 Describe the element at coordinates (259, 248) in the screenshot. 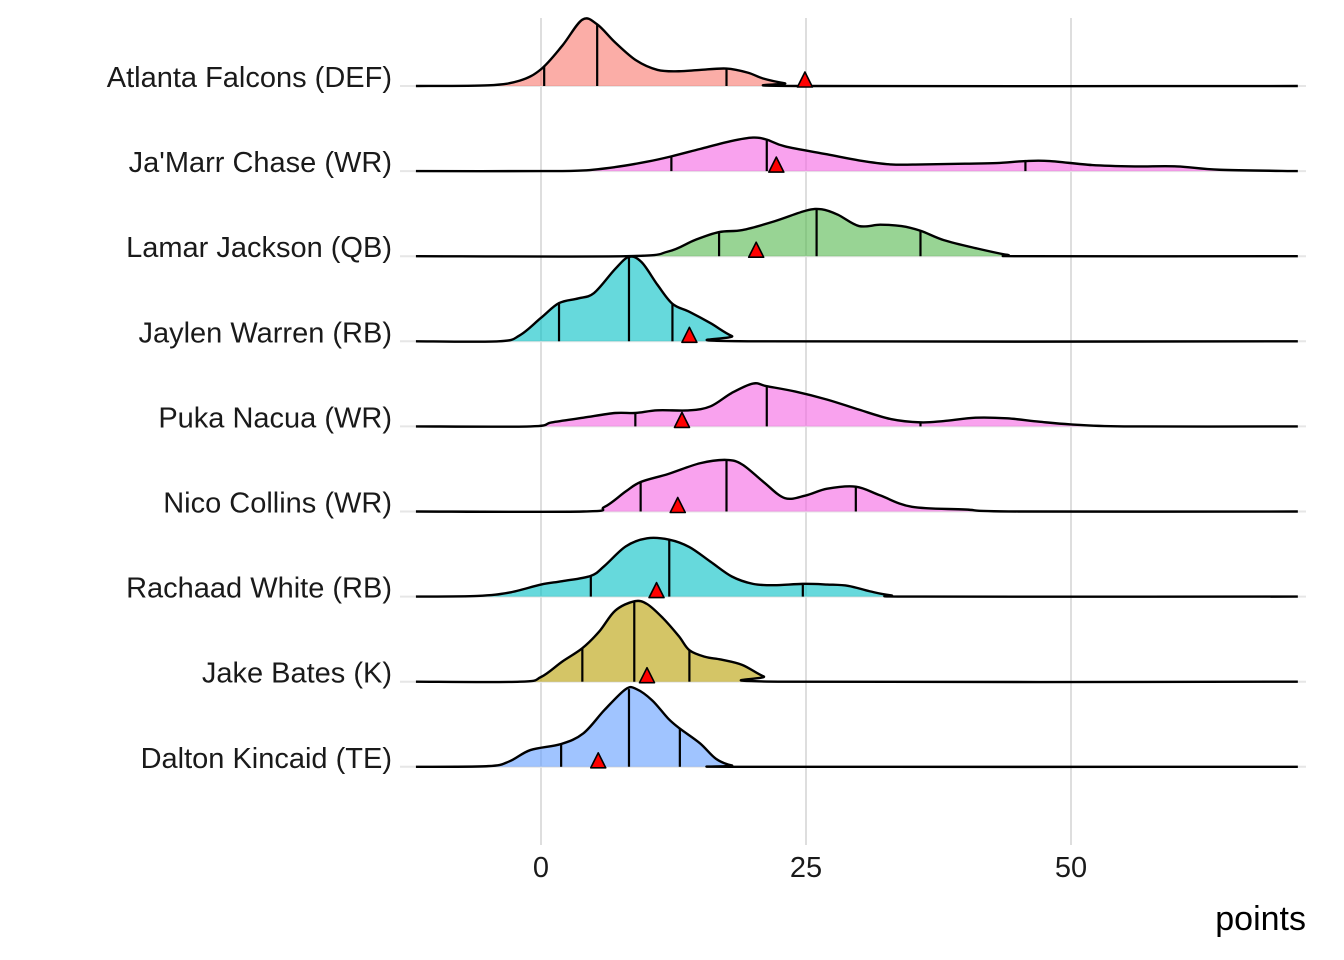

I see `y-tick-label: Lamar Jackson (QB)` at that location.